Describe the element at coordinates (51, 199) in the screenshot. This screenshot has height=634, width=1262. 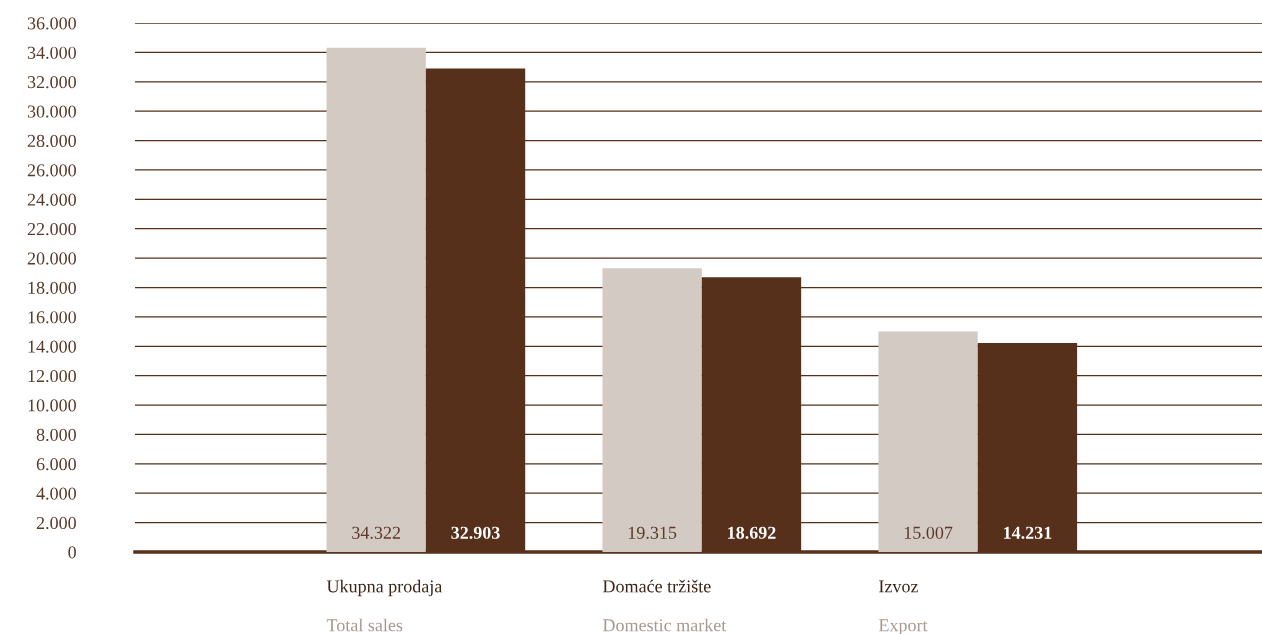
I see `y-tick-label: 24.000` at that location.